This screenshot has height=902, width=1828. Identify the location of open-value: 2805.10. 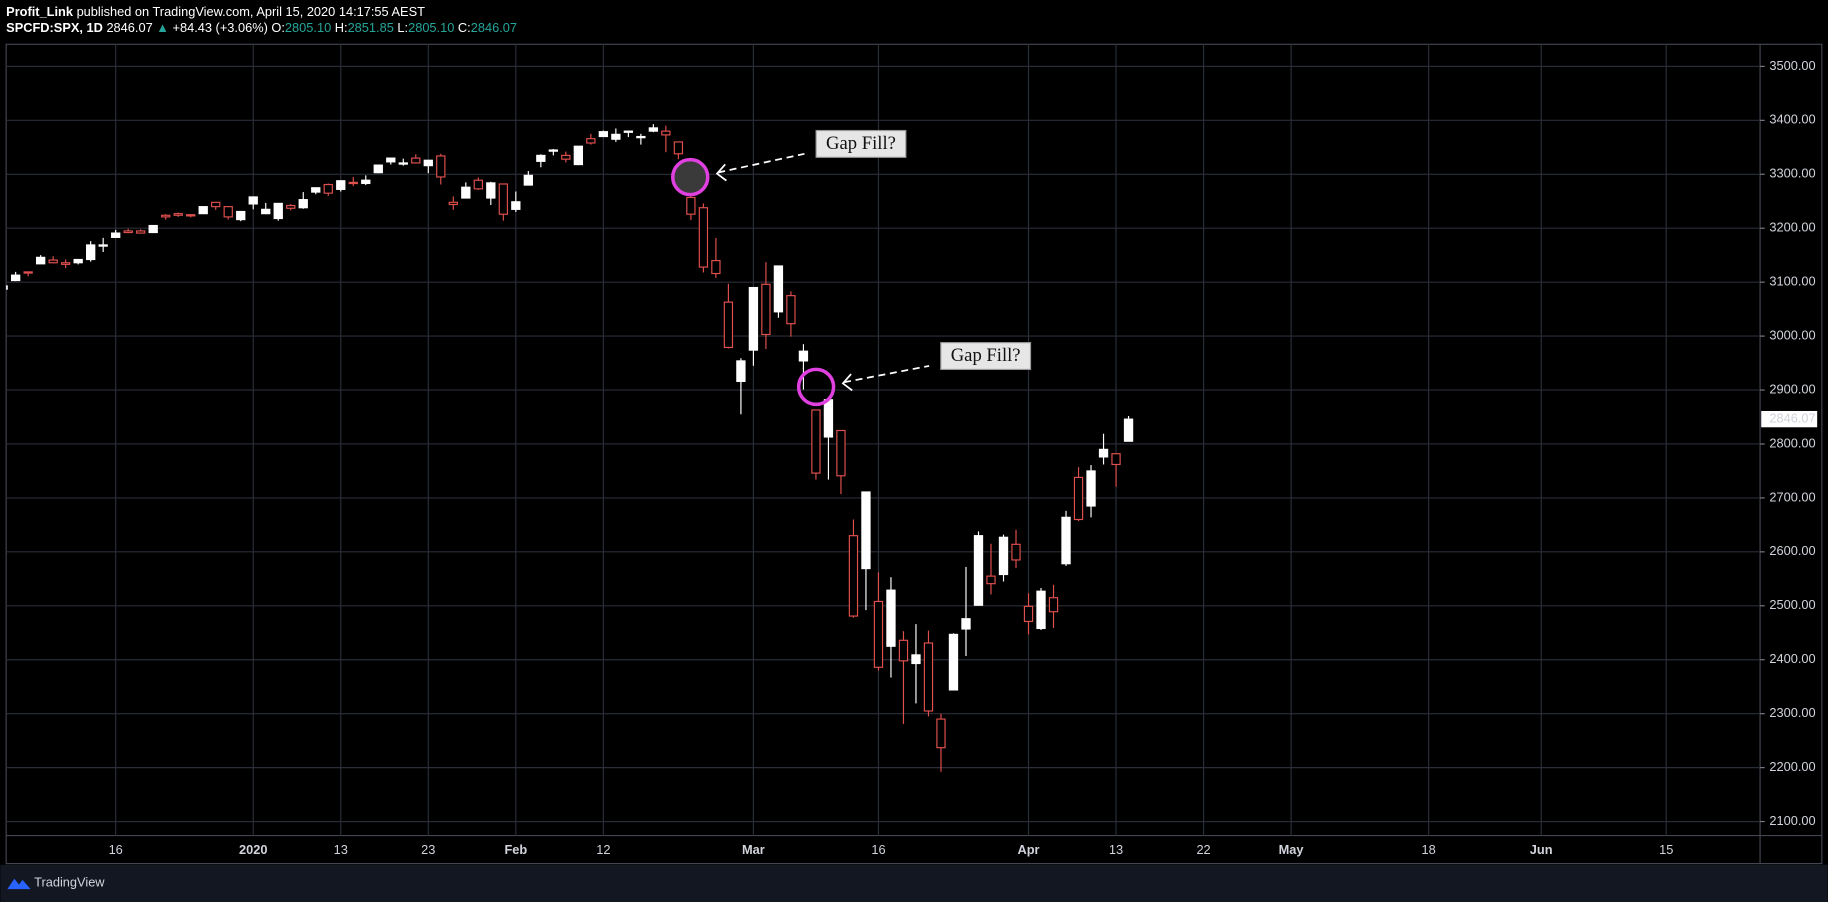
(308, 28).